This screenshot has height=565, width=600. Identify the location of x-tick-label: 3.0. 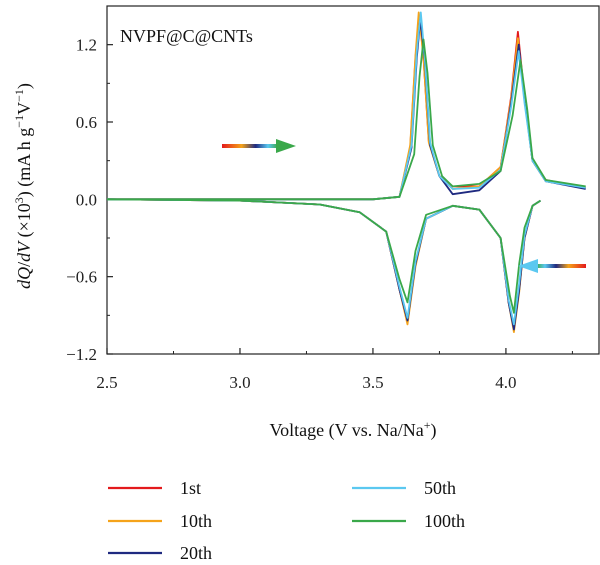
(239, 382).